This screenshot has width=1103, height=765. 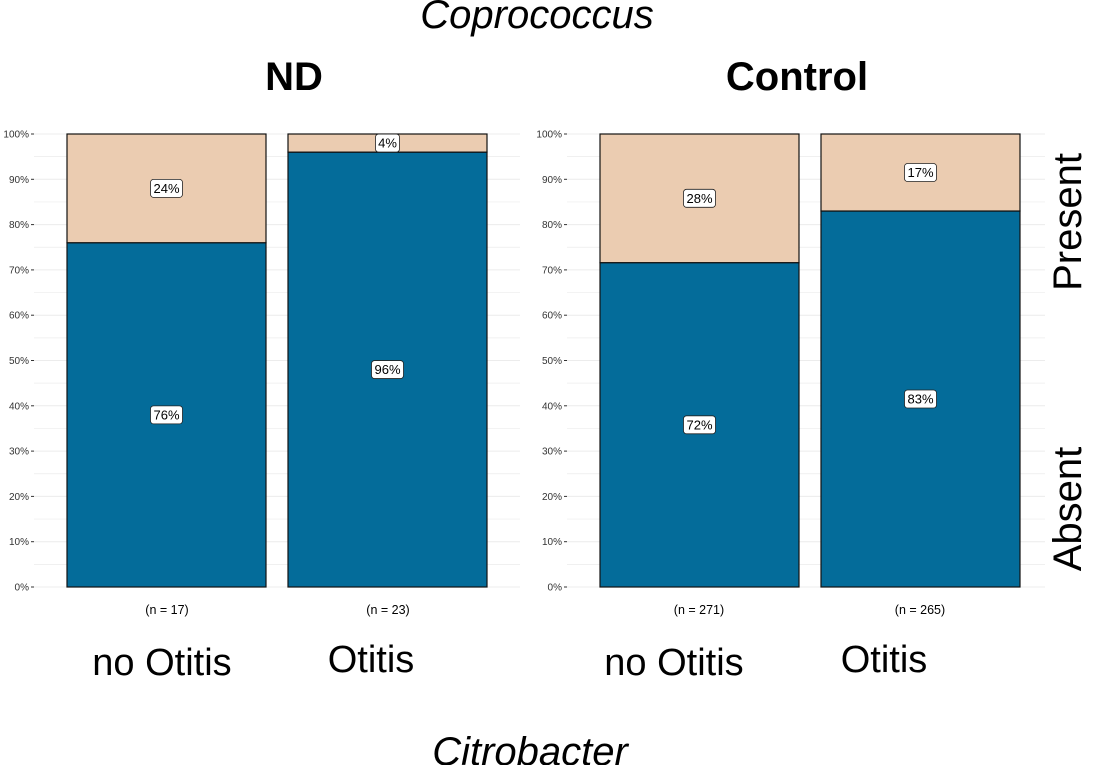 I want to click on row-label-present: Present, so click(x=1068, y=222).